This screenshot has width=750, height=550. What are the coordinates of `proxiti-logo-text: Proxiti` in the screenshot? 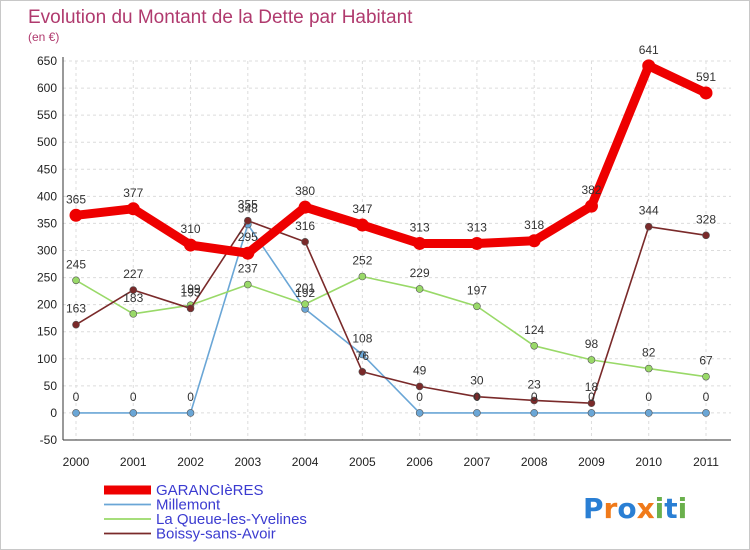 It's located at (635, 508).